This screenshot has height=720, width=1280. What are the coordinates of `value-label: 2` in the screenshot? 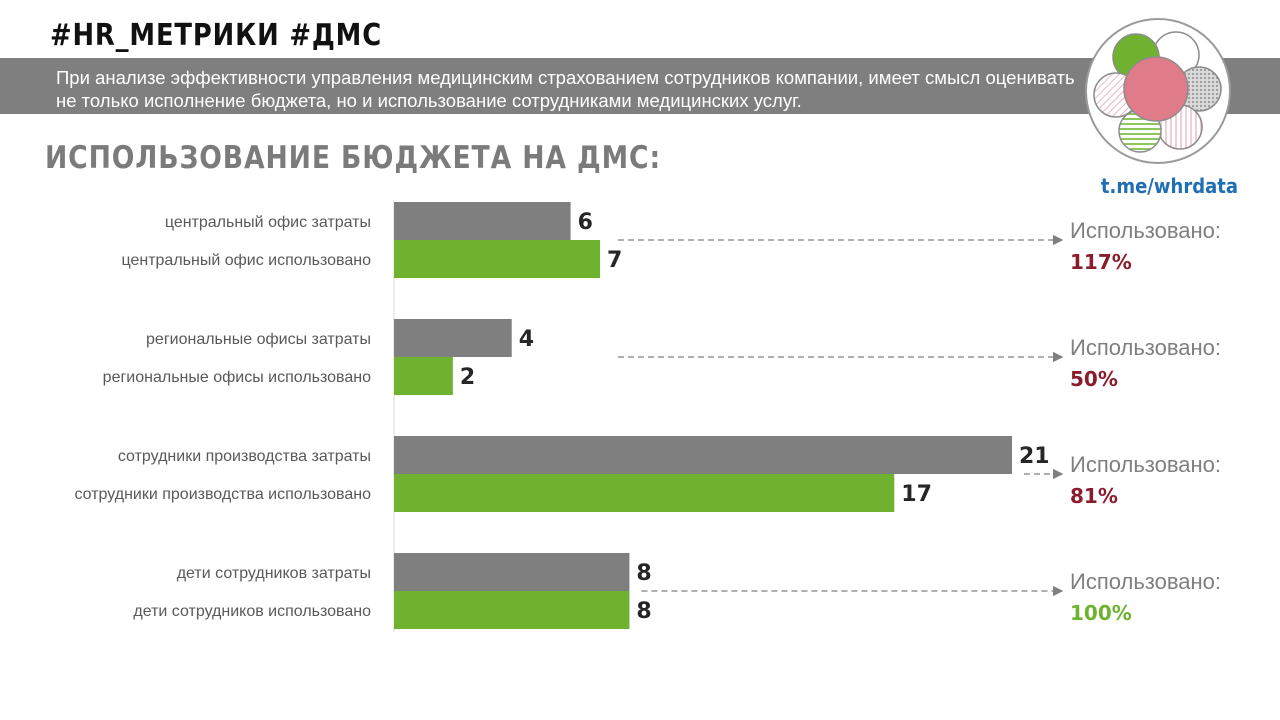 It's located at (467, 377).